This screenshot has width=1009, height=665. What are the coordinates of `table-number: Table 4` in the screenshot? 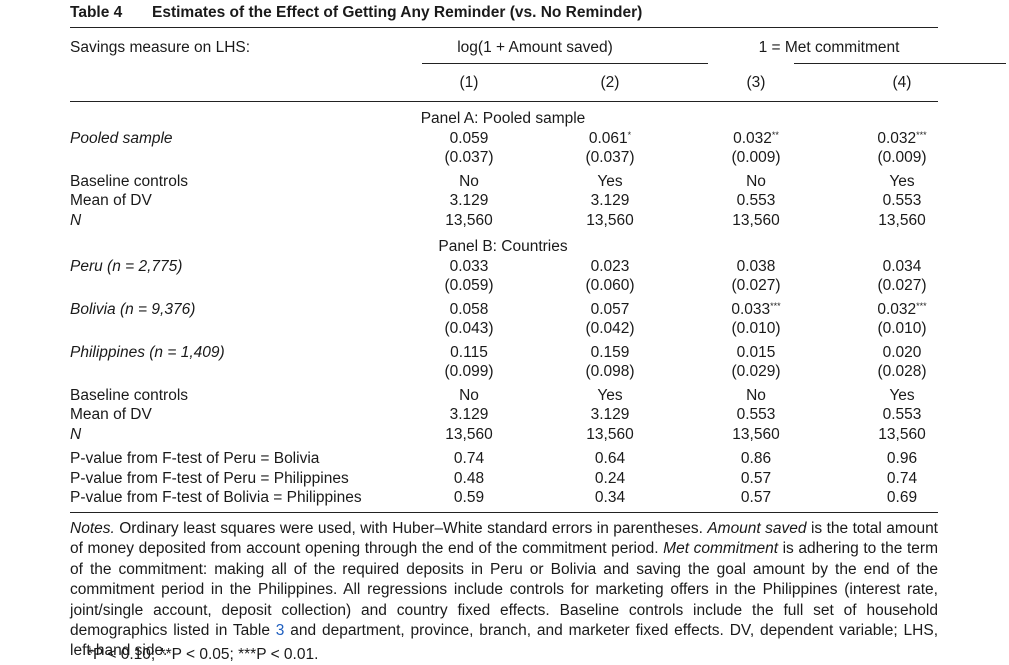 It's located at (96, 12).